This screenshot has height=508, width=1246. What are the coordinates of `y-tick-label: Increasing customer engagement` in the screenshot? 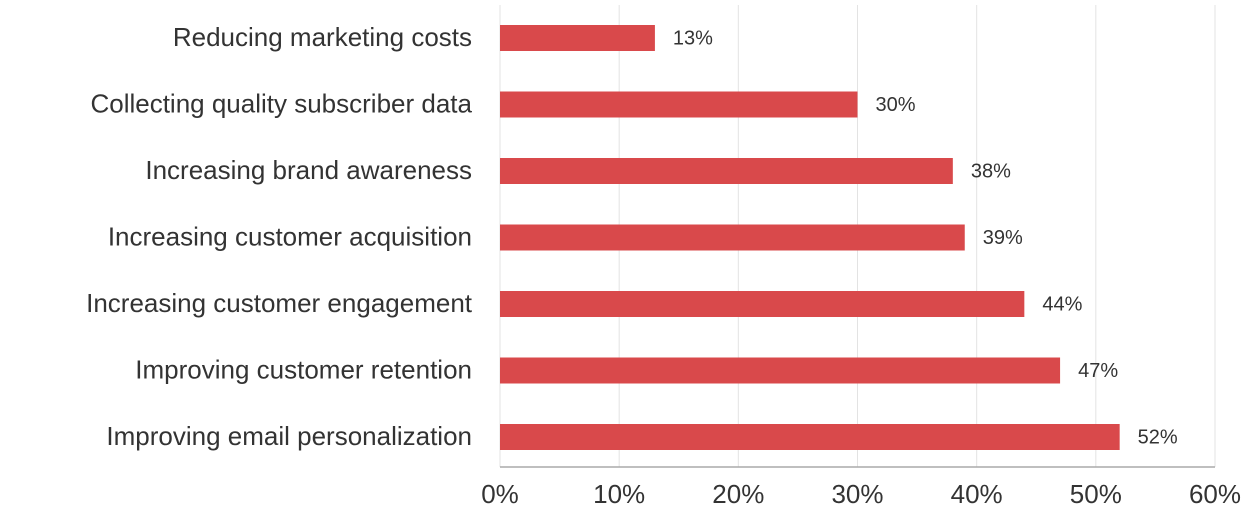 It's located at (279, 303).